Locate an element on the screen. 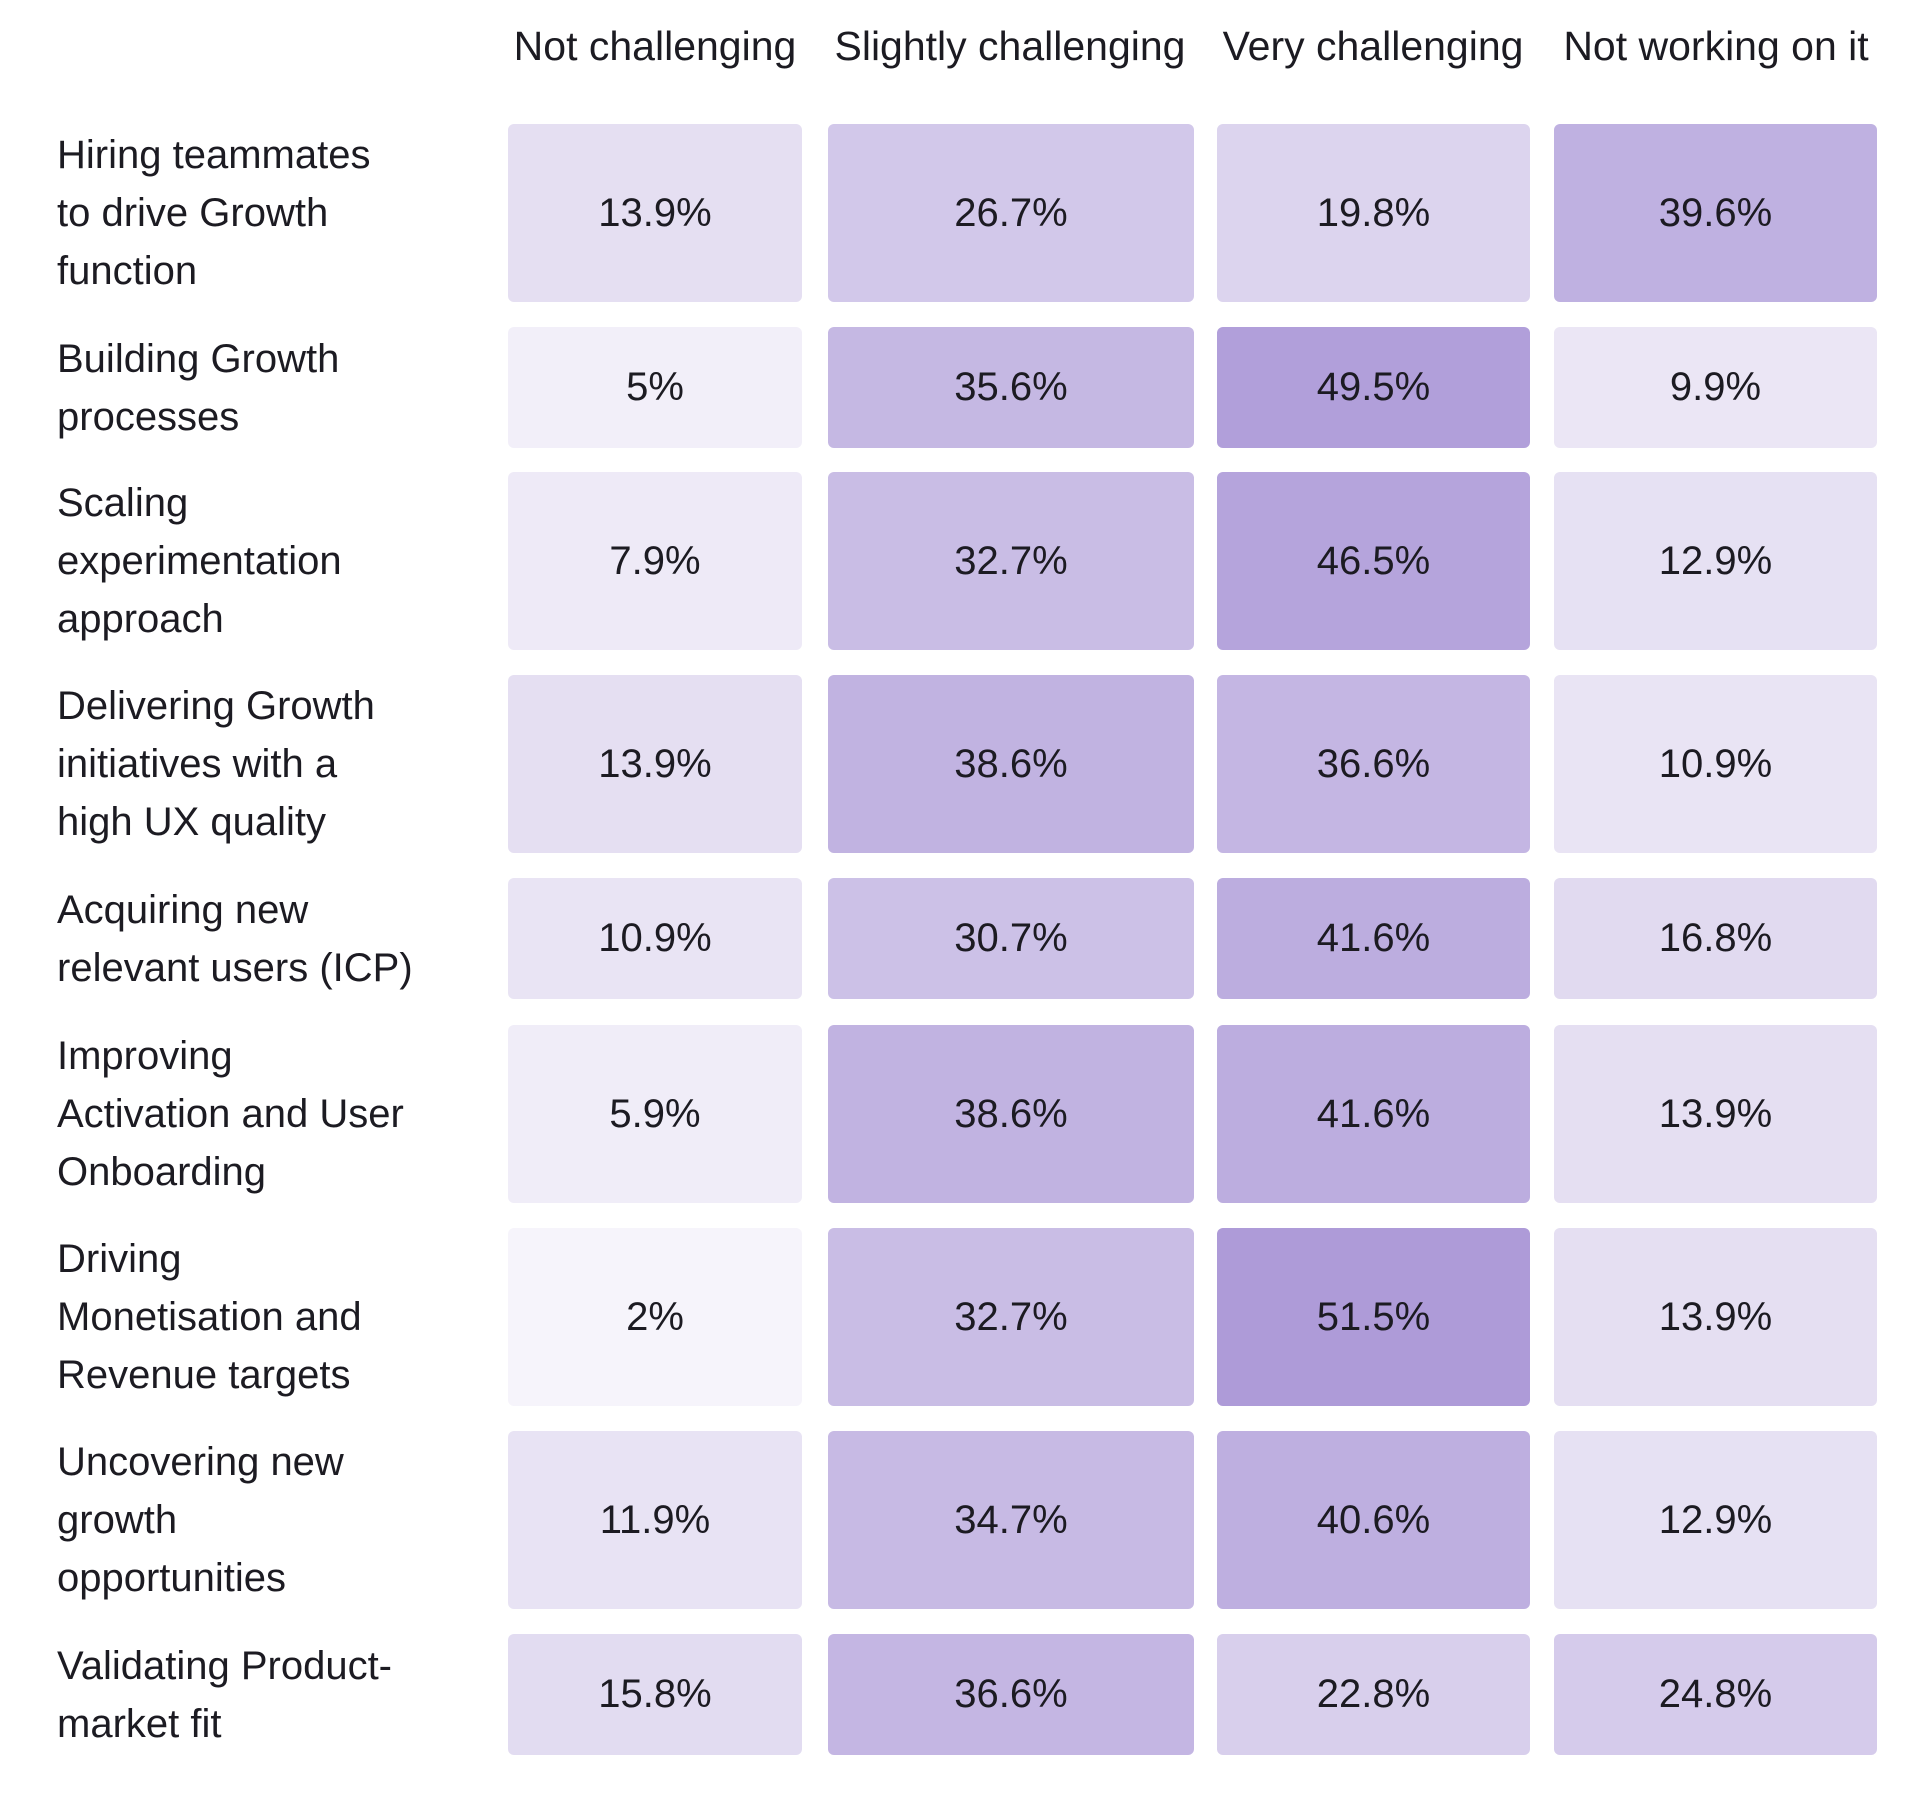  heatmap-cell: 26.7% is located at coordinates (1011, 213).